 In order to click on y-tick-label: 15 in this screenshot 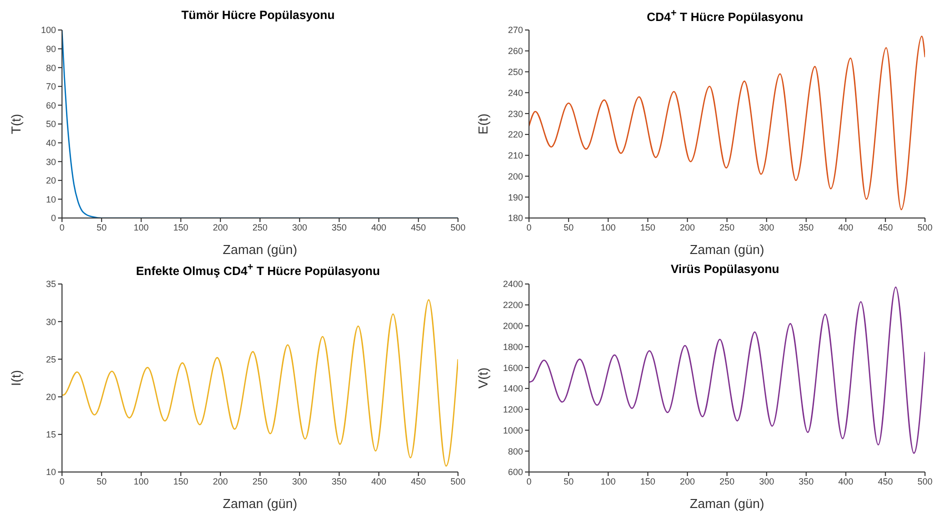, I will do `click(51, 435)`.